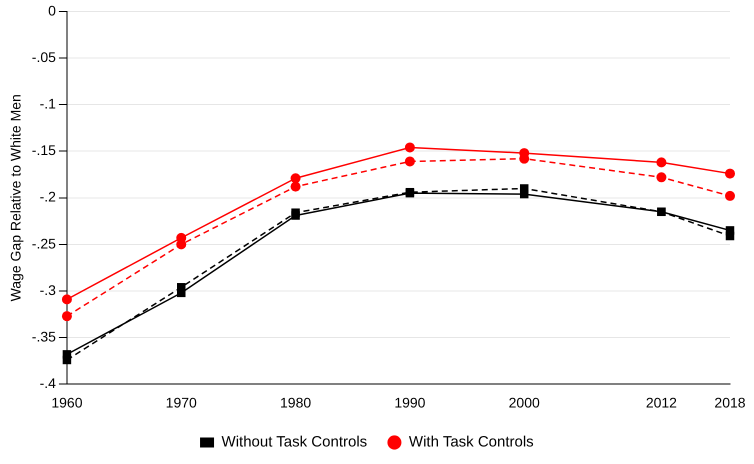 The height and width of the screenshot is (464, 754). Describe the element at coordinates (48, 196) in the screenshot. I see `y-tick-label: -.2` at that location.